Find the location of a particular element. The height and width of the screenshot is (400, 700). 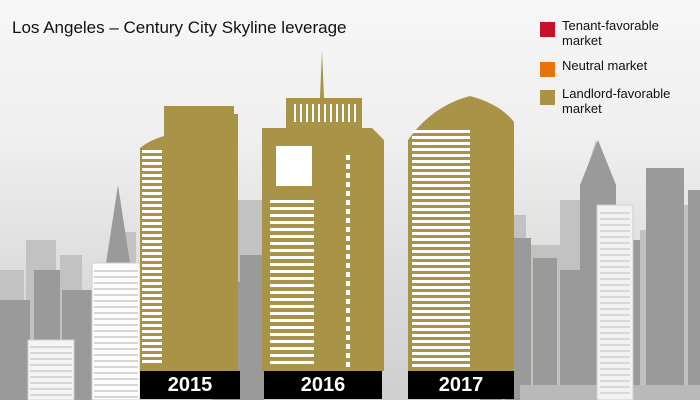

legend-label-neutral: Neutral market is located at coordinates (605, 65).